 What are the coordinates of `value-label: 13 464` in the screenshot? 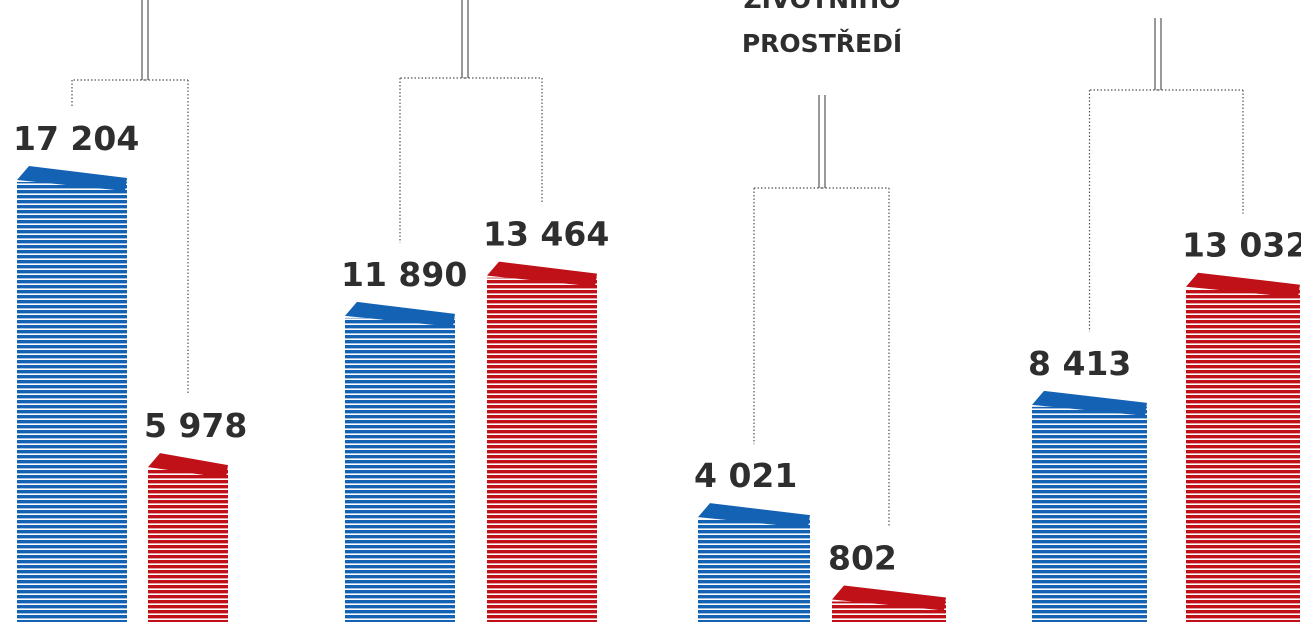 It's located at (546, 234).